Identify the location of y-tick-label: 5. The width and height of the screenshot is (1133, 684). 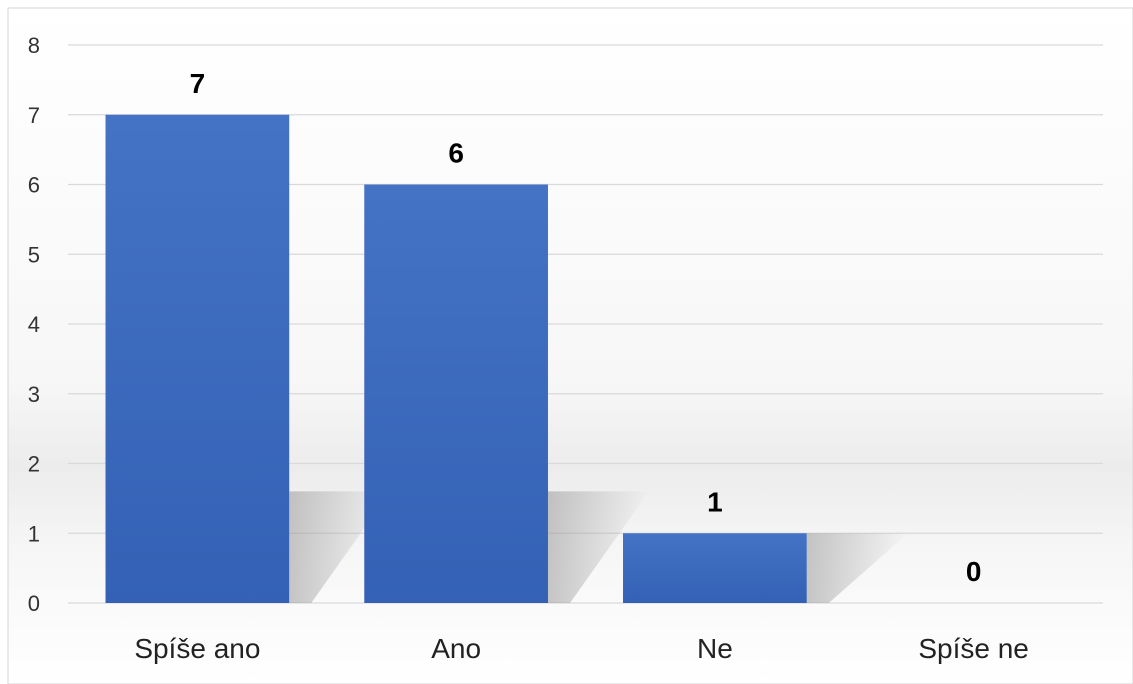
(34, 254).